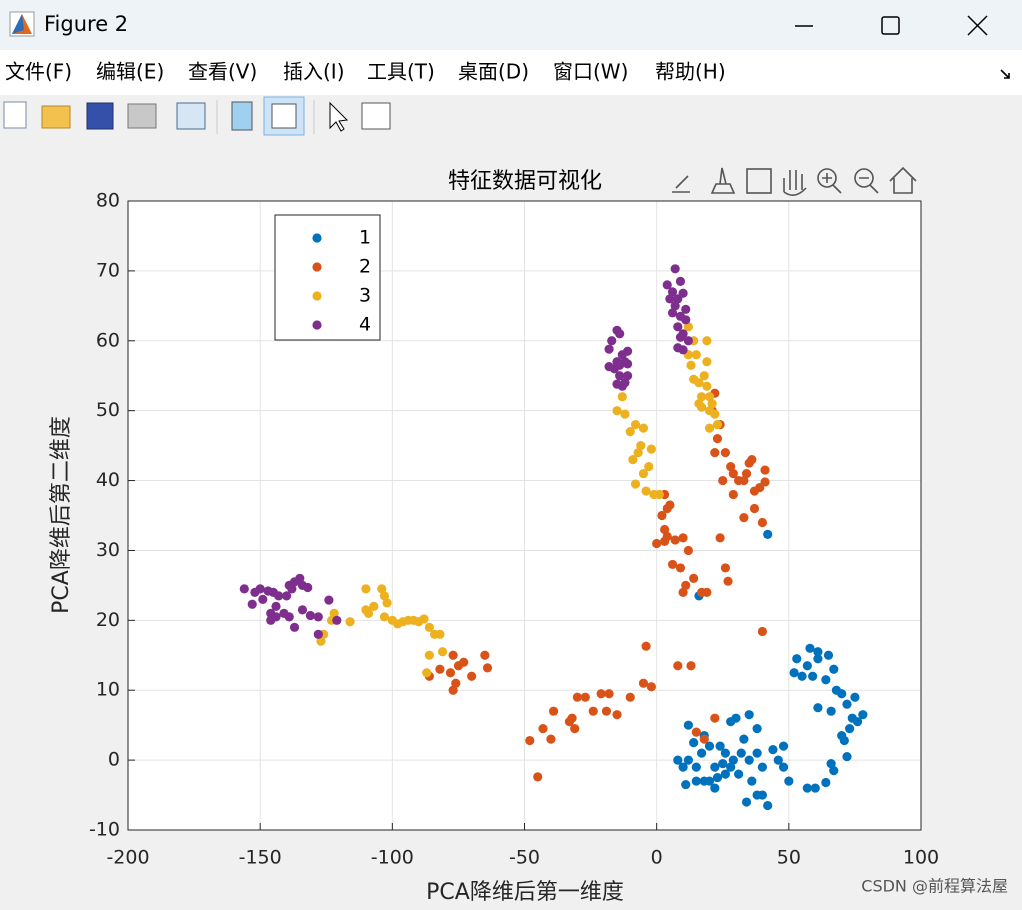  Describe the element at coordinates (15, 115) in the screenshot. I see `new-button` at that location.